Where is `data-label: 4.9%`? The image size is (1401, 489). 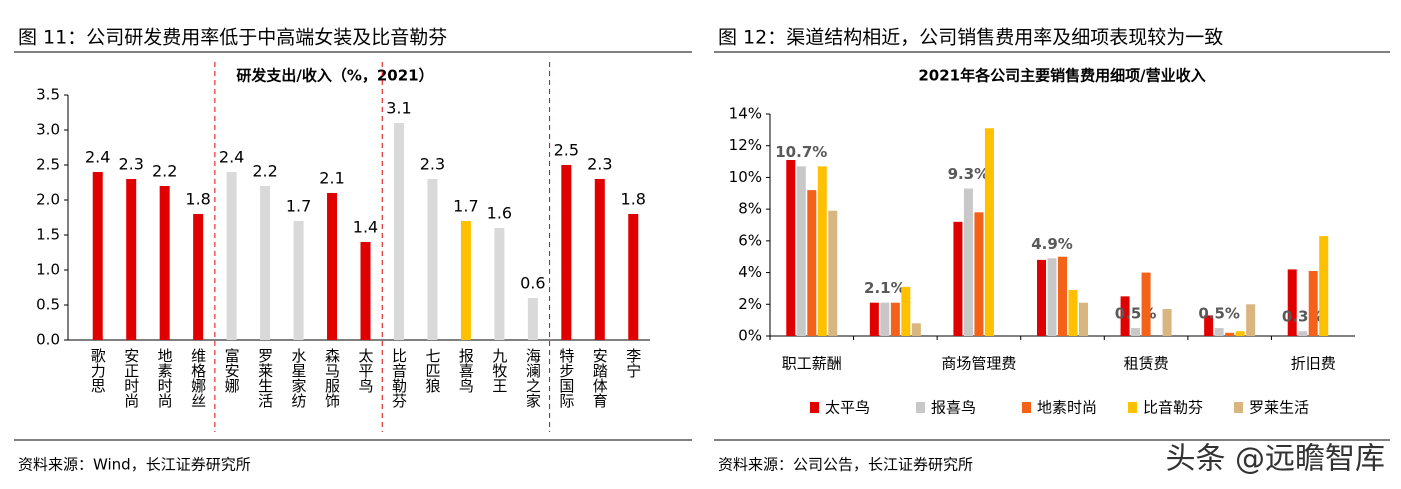
data-label: 4.9% is located at coordinates (1052, 244).